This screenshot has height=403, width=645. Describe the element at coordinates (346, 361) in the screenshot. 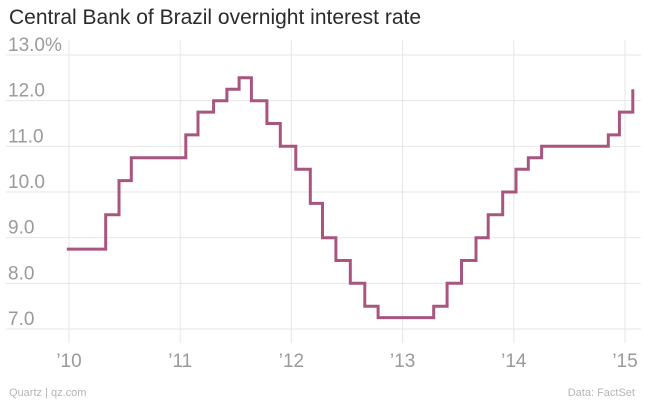

I see `x-axis-labels: ’10 ’11 ’12 ’13 ’14 ’15` at that location.